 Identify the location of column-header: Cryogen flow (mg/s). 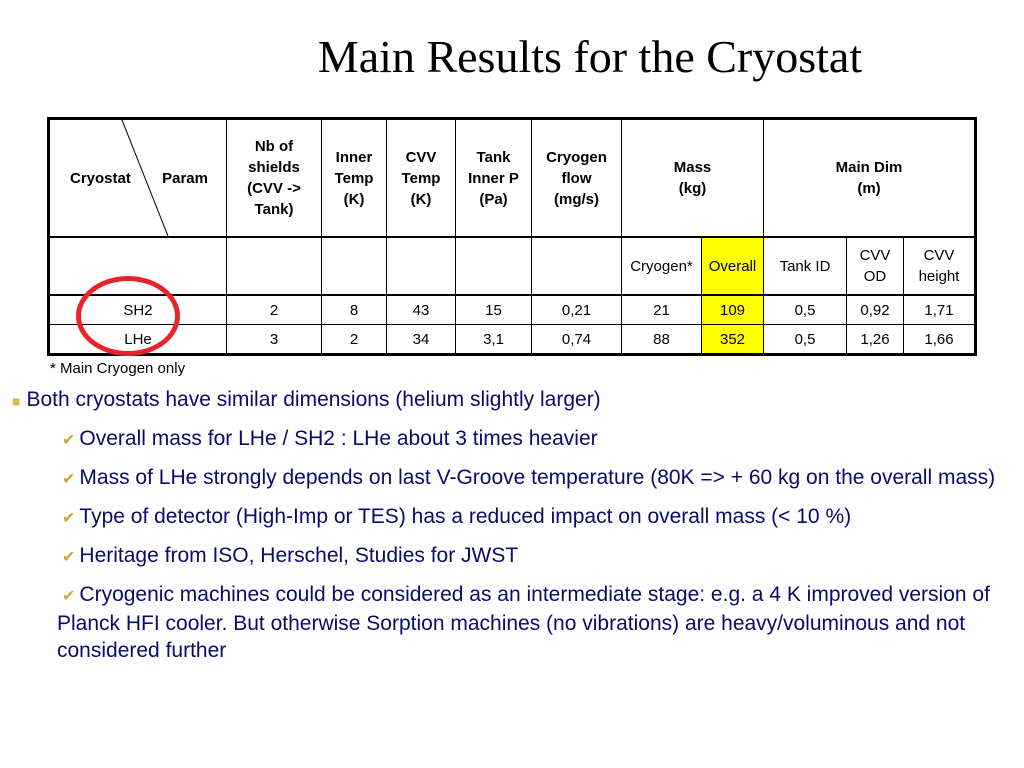
(576, 178).